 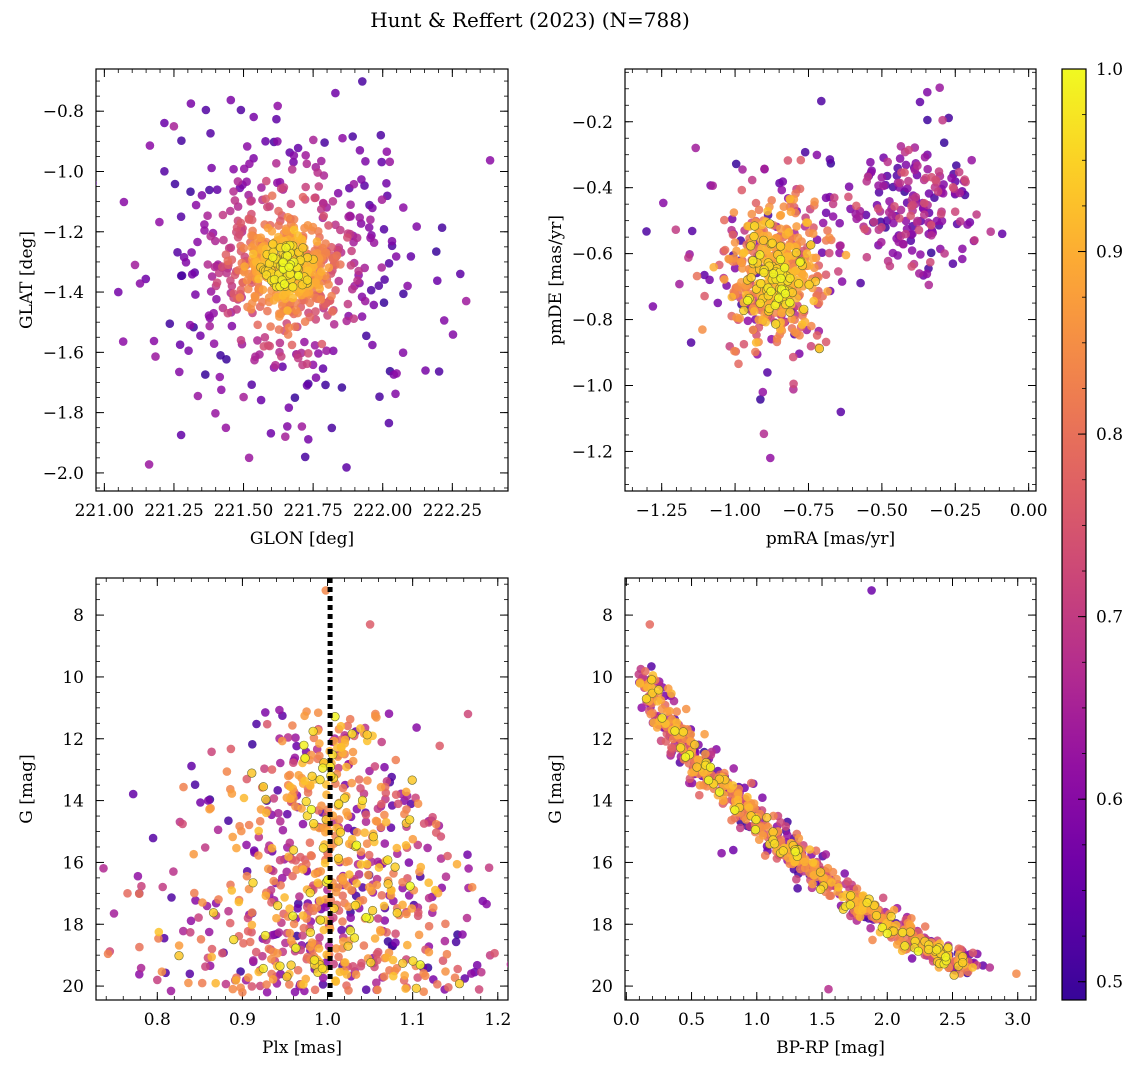 I want to click on colorbar-tick-label: 0.5, so click(x=1109, y=983).